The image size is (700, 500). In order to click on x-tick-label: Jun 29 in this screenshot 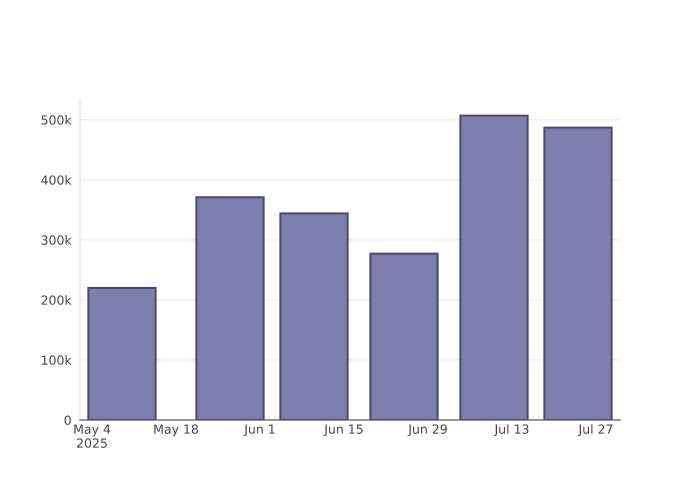, I will do `click(427, 430)`.